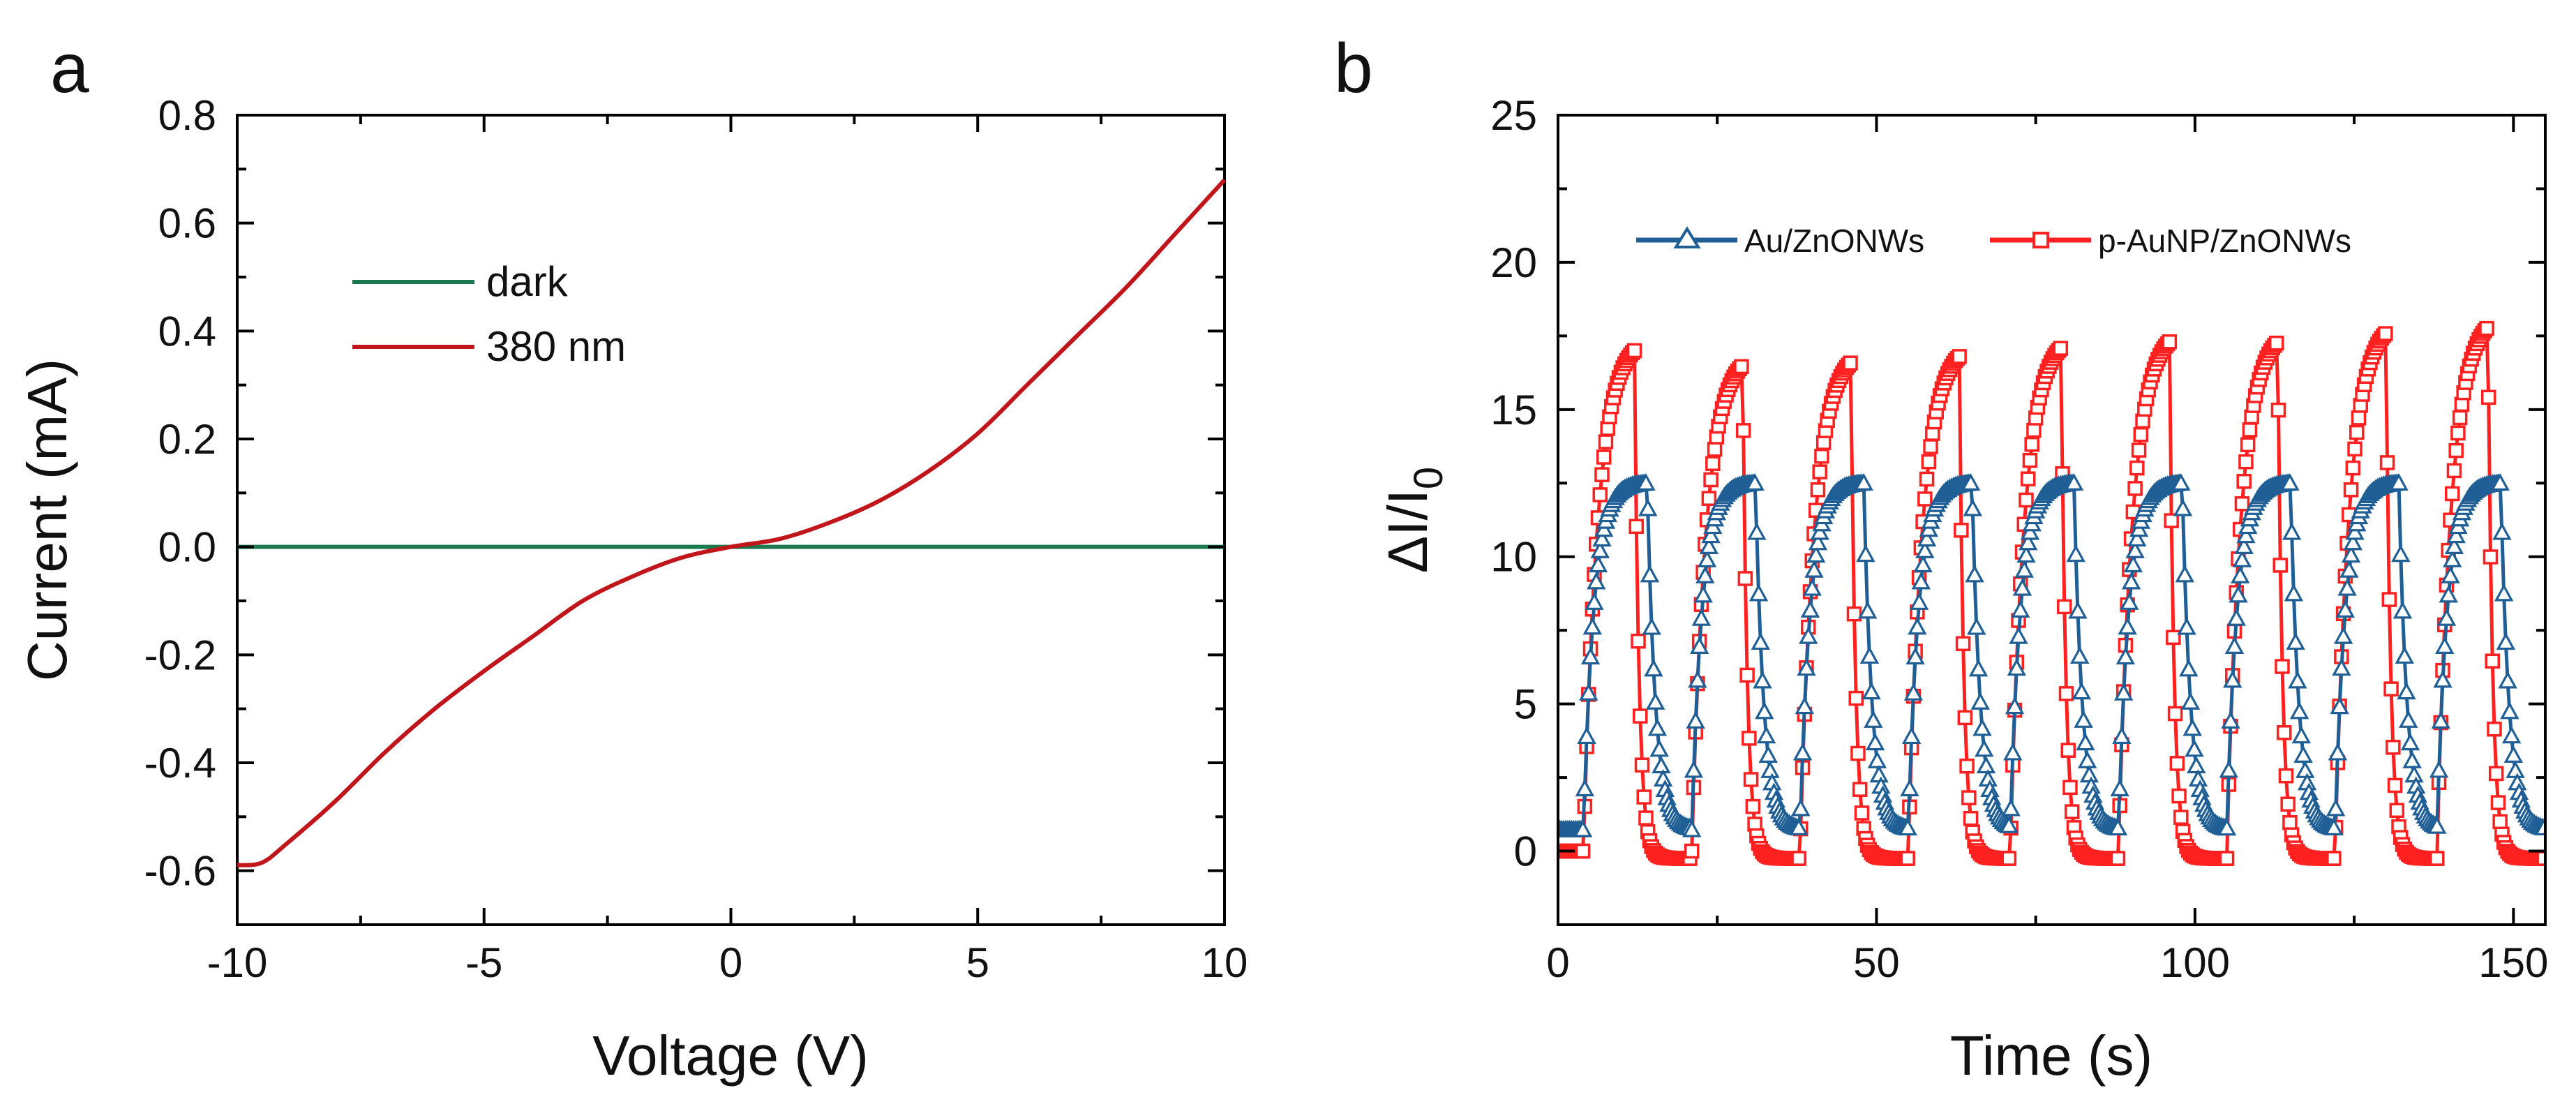  Describe the element at coordinates (483, 962) in the screenshot. I see `x-tick-label: -5` at that location.